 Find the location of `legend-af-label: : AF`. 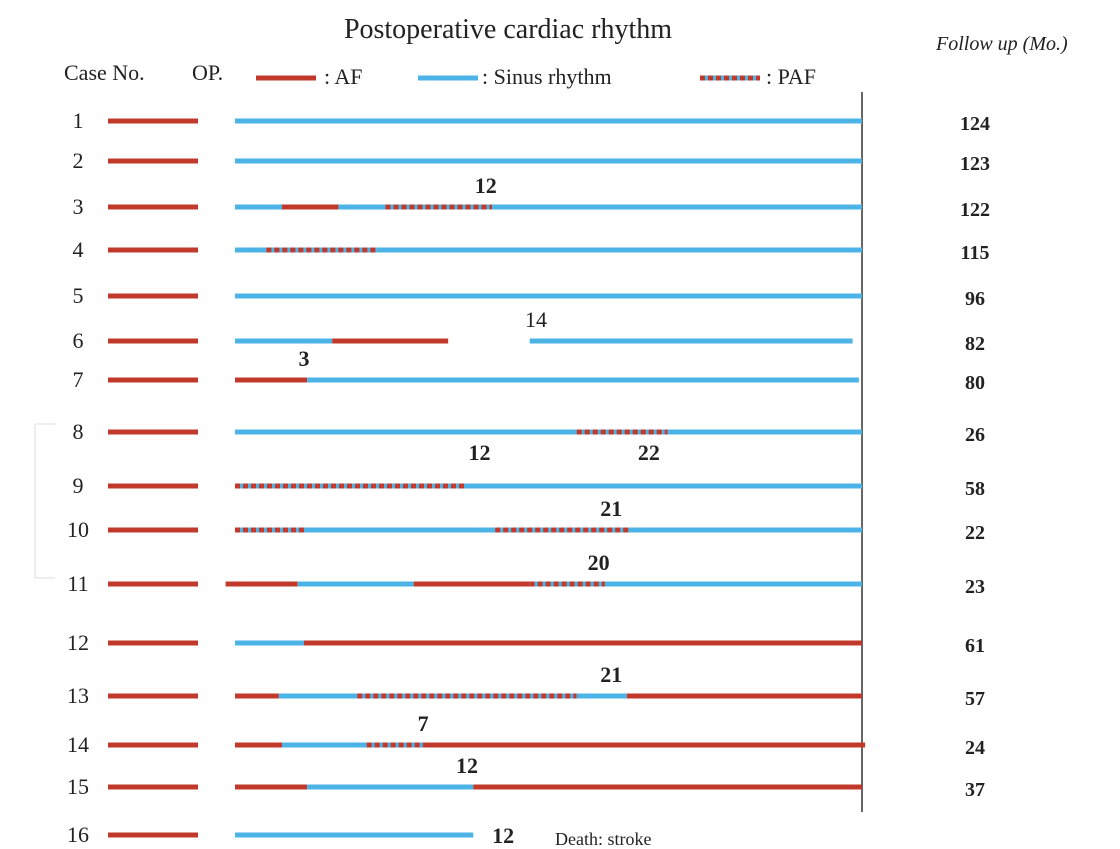

legend-af-label: : AF is located at coordinates (343, 76).